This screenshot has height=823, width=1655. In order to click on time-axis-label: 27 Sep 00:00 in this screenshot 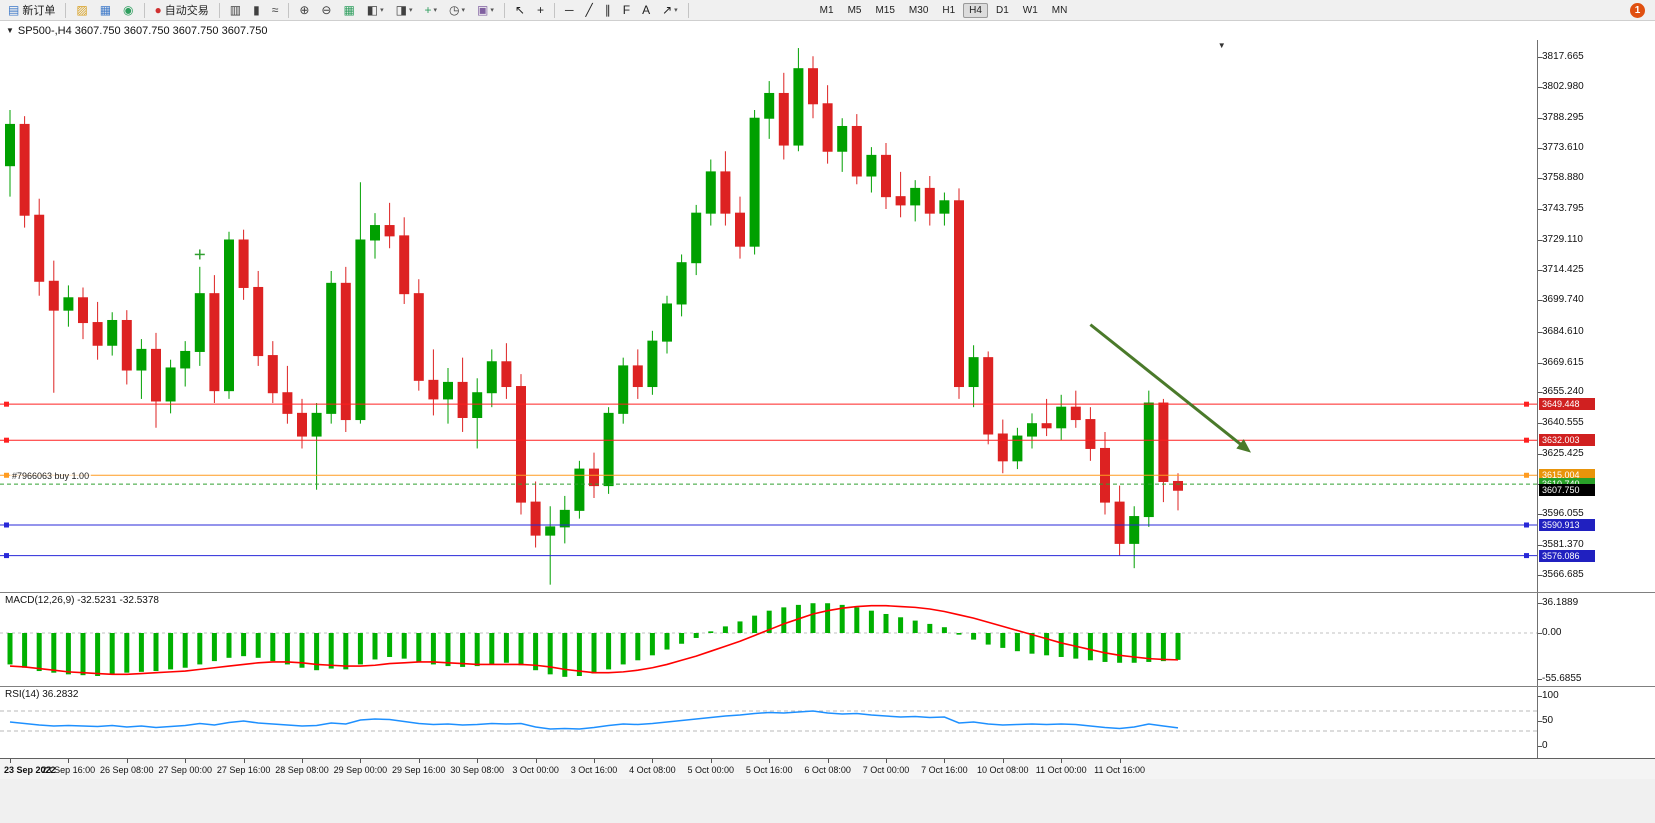, I will do `click(185, 770)`.